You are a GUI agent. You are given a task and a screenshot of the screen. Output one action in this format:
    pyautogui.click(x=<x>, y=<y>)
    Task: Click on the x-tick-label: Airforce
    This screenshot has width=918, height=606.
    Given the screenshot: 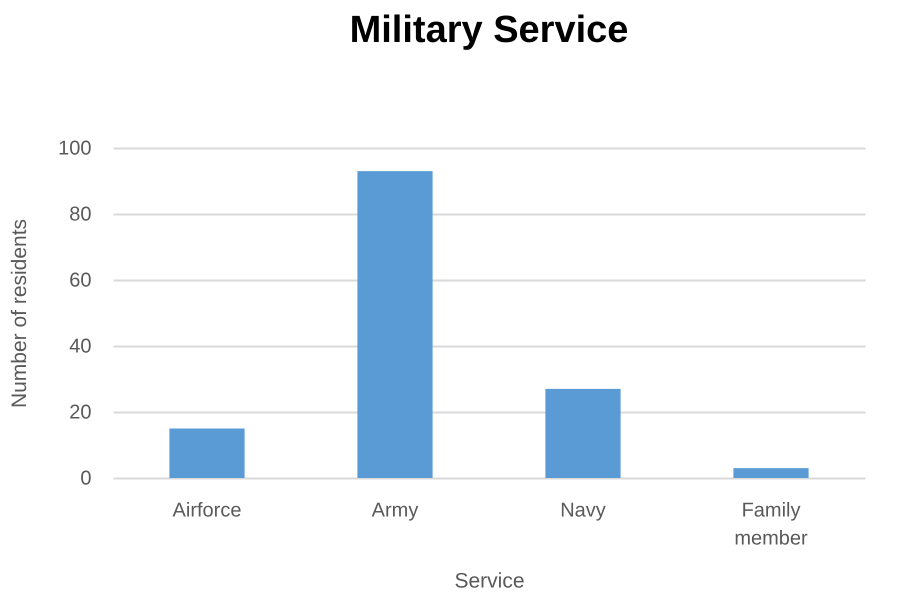 What is the action you would take?
    pyautogui.click(x=207, y=511)
    